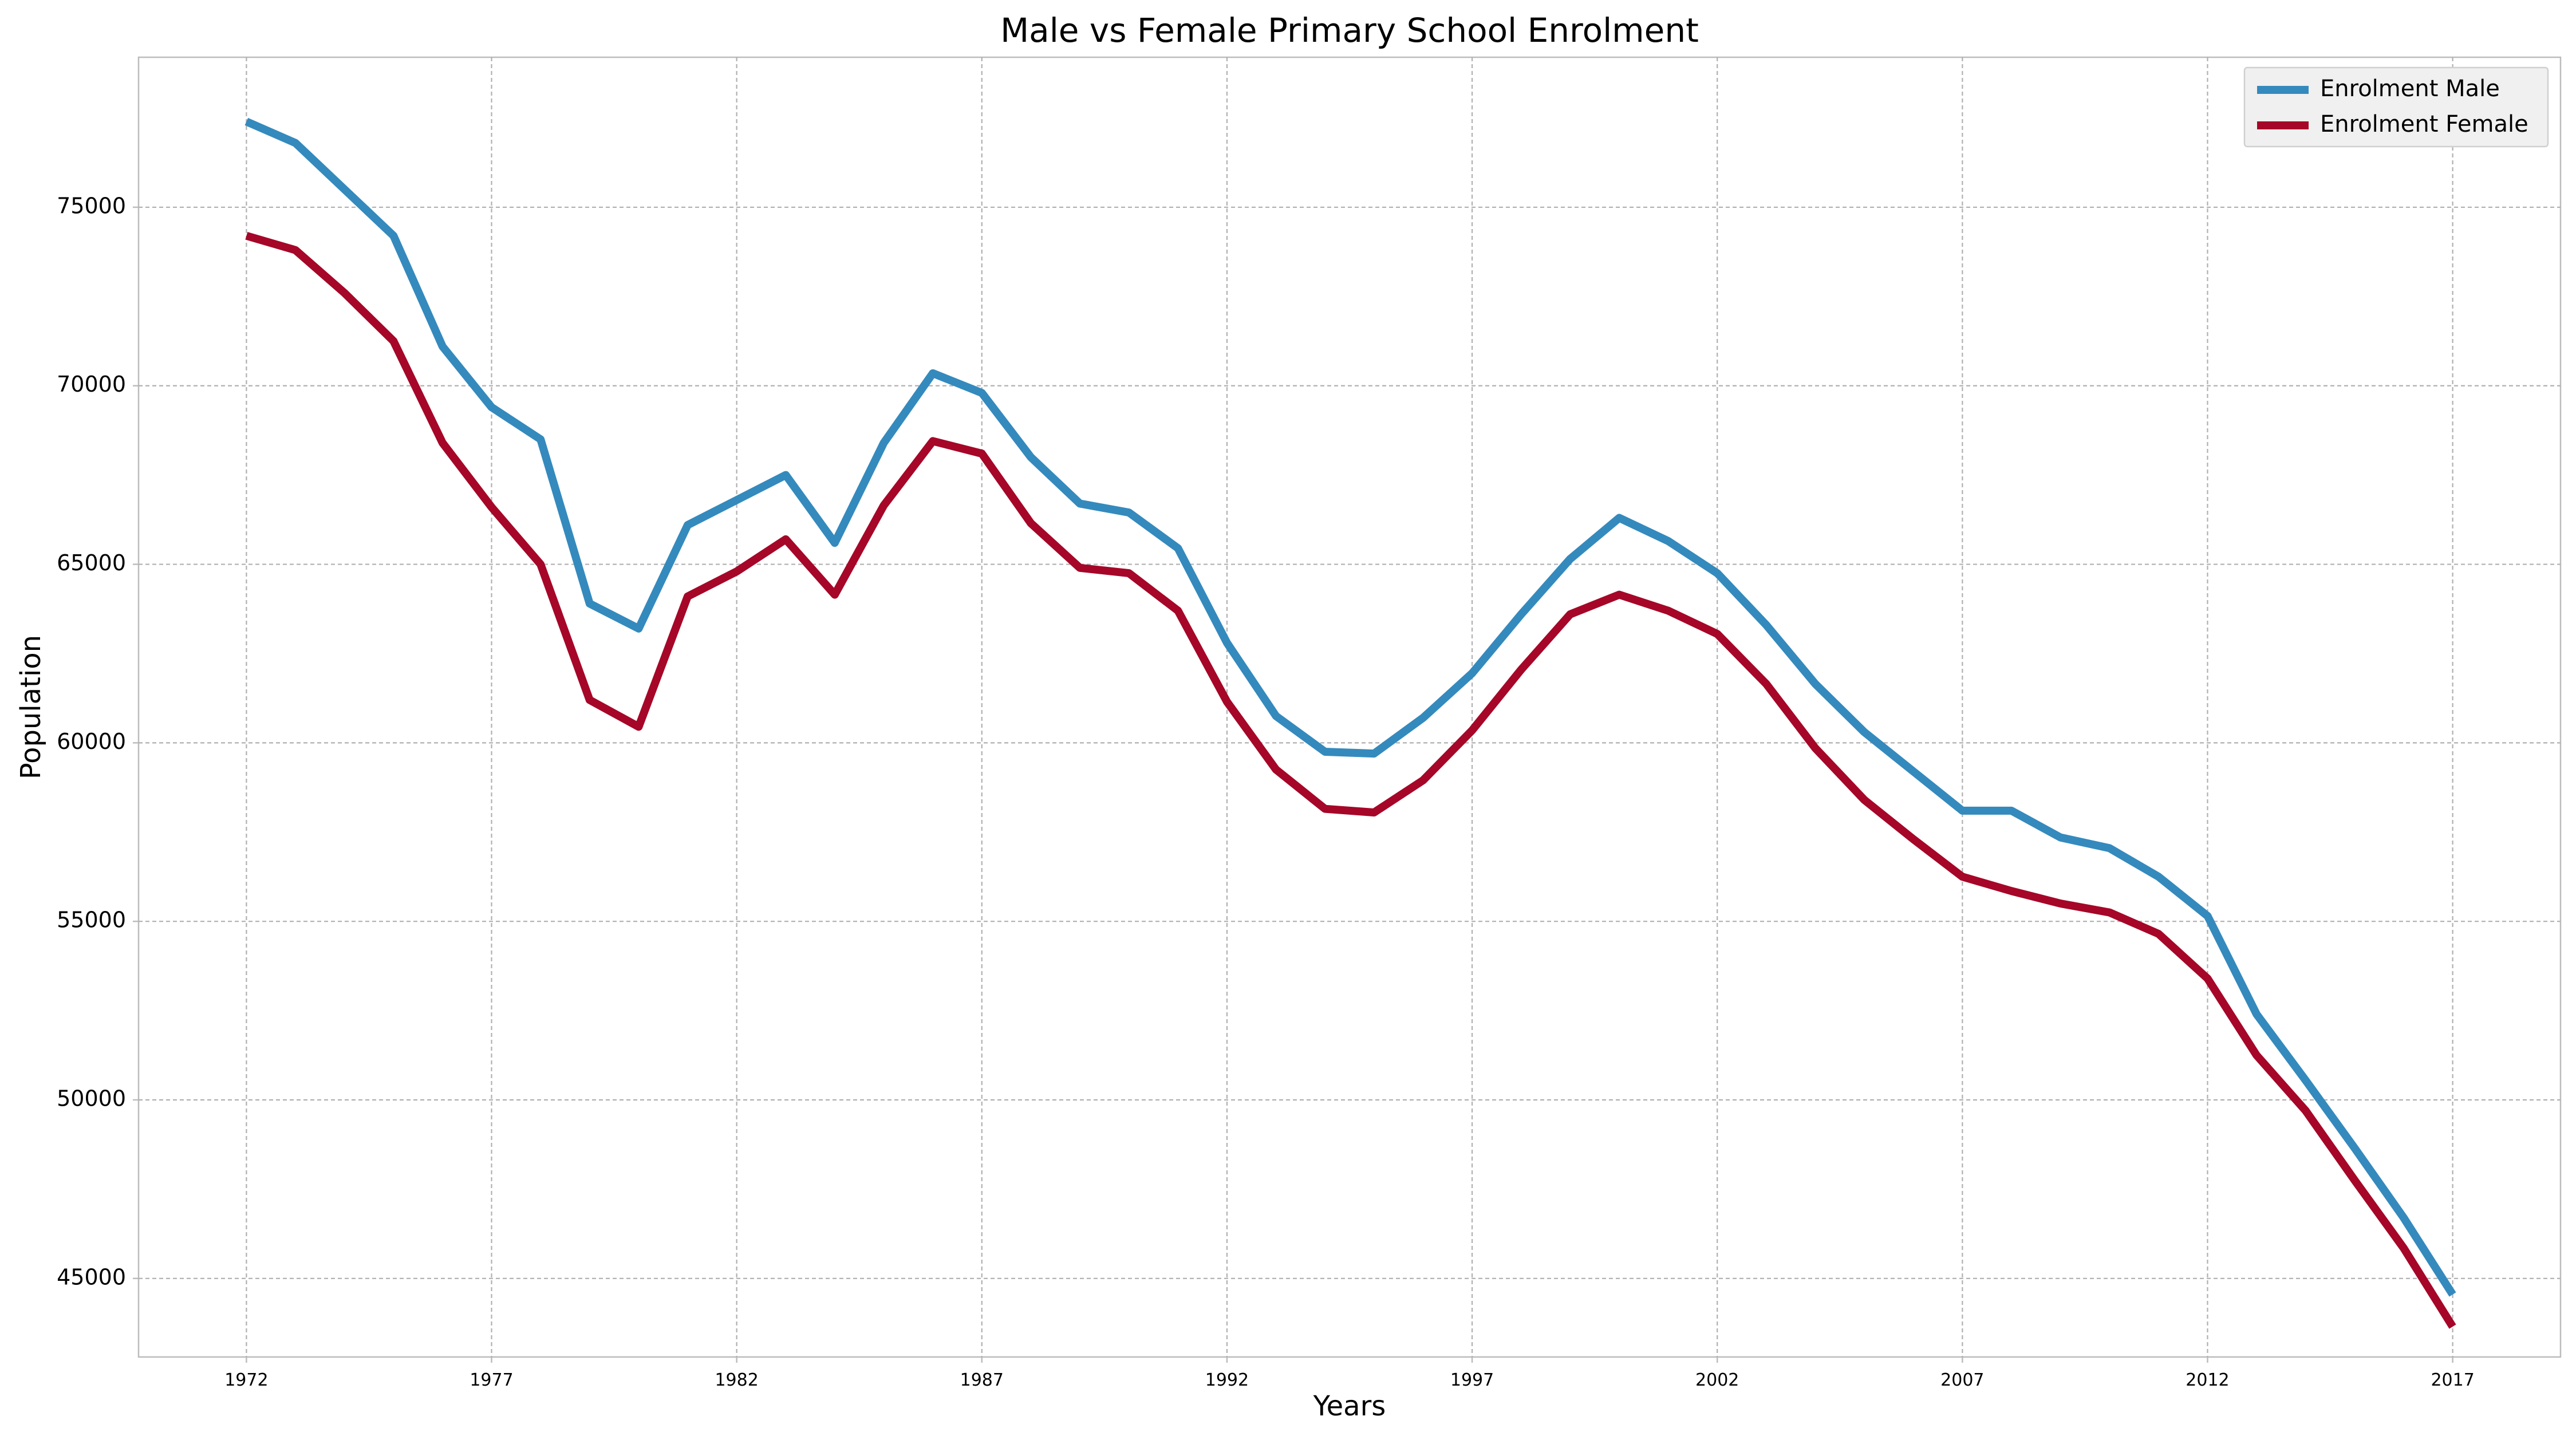 The width and height of the screenshot is (2576, 1436). Describe the element at coordinates (1349, 30) in the screenshot. I see `chart-title: Male vs Female Primary School Enrolment` at that location.